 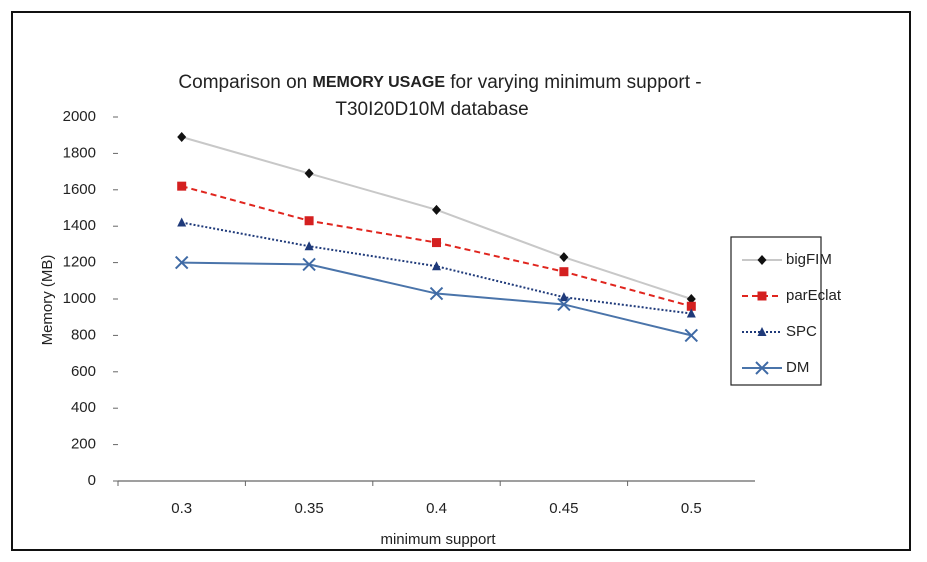 What do you see at coordinates (47, 300) in the screenshot?
I see `y-axis-title: Memory (MB)` at bounding box center [47, 300].